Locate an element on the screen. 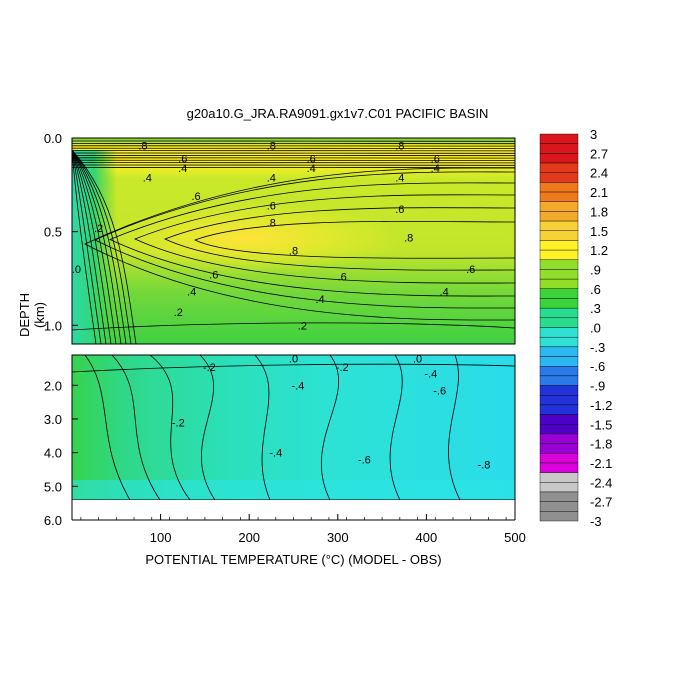  y-tick-label: 0.0 is located at coordinates (53, 138).